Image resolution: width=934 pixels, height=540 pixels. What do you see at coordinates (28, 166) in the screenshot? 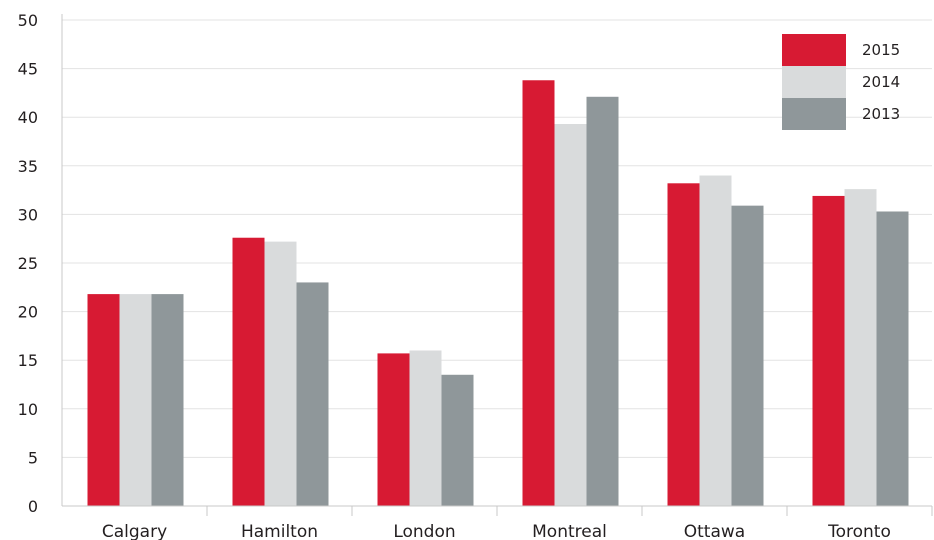
I see `y-tick-label: 35` at bounding box center [28, 166].